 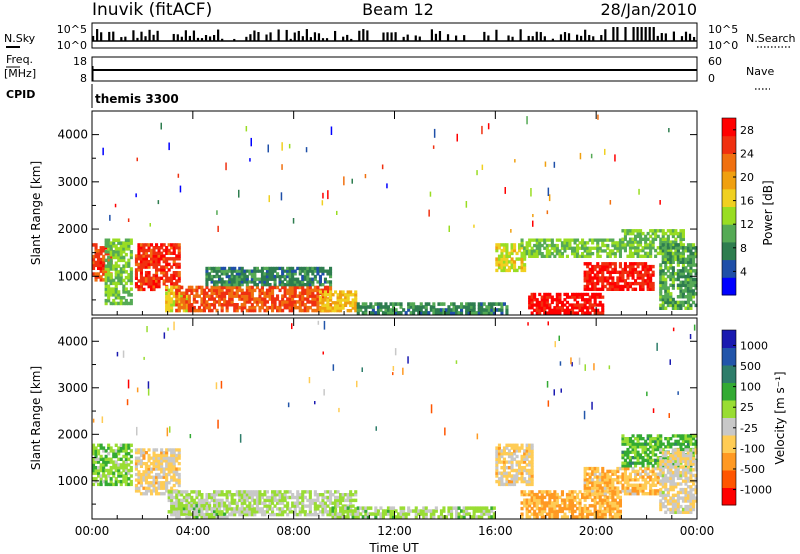 I want to click on data-speck, so click(x=547, y=212).